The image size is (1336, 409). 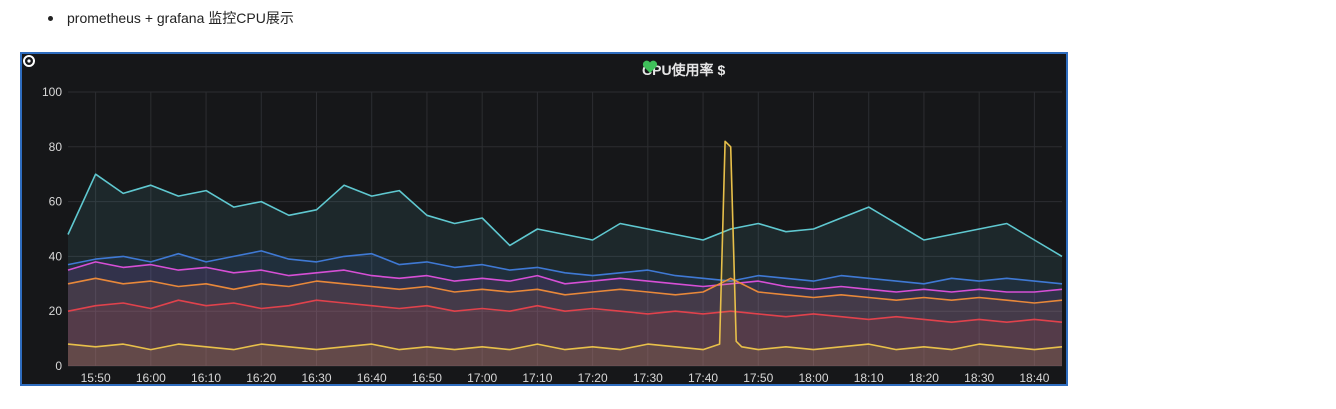 I want to click on series-3-line, so click(x=565, y=290).